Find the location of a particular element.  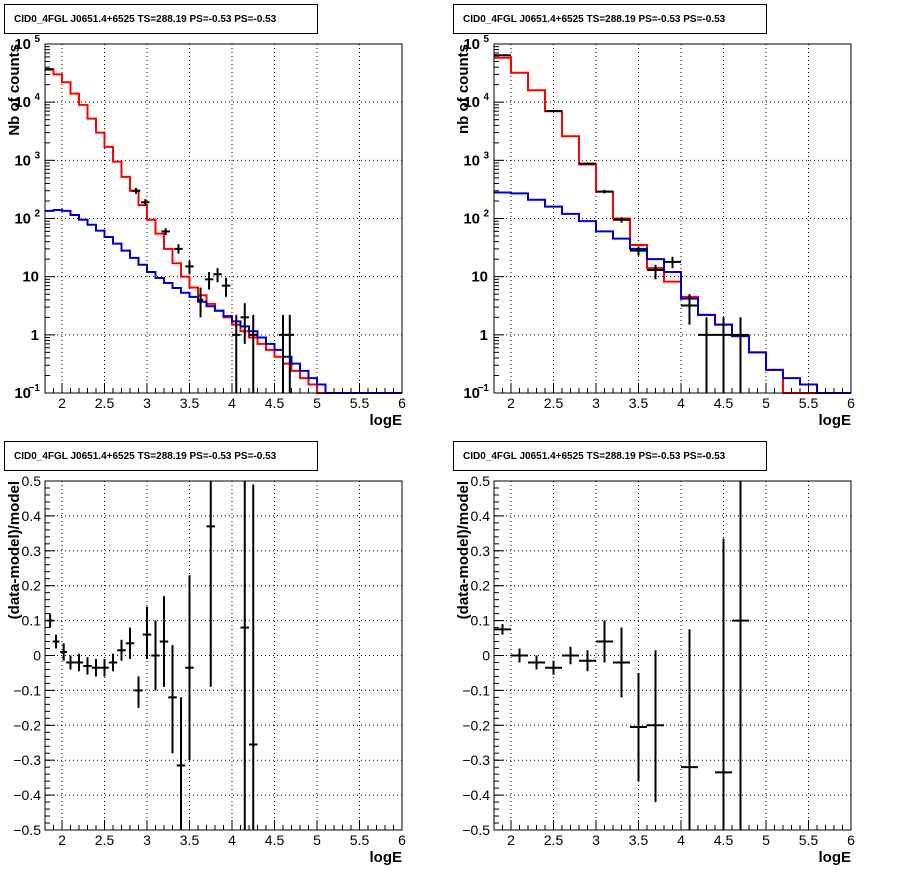

y-tick-label: 1 is located at coordinates (35, 335).